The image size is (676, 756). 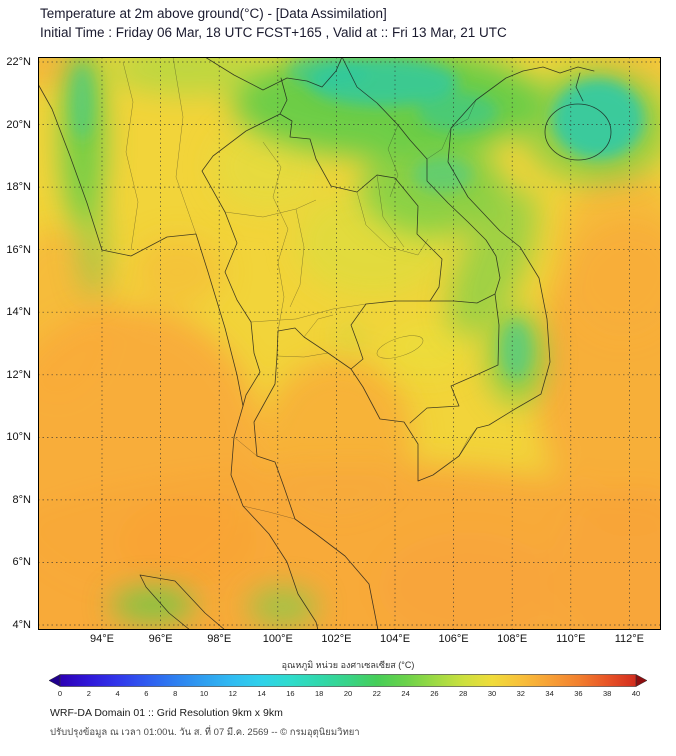 I want to click on colorbar-tick-label: 16, so click(x=290, y=693).